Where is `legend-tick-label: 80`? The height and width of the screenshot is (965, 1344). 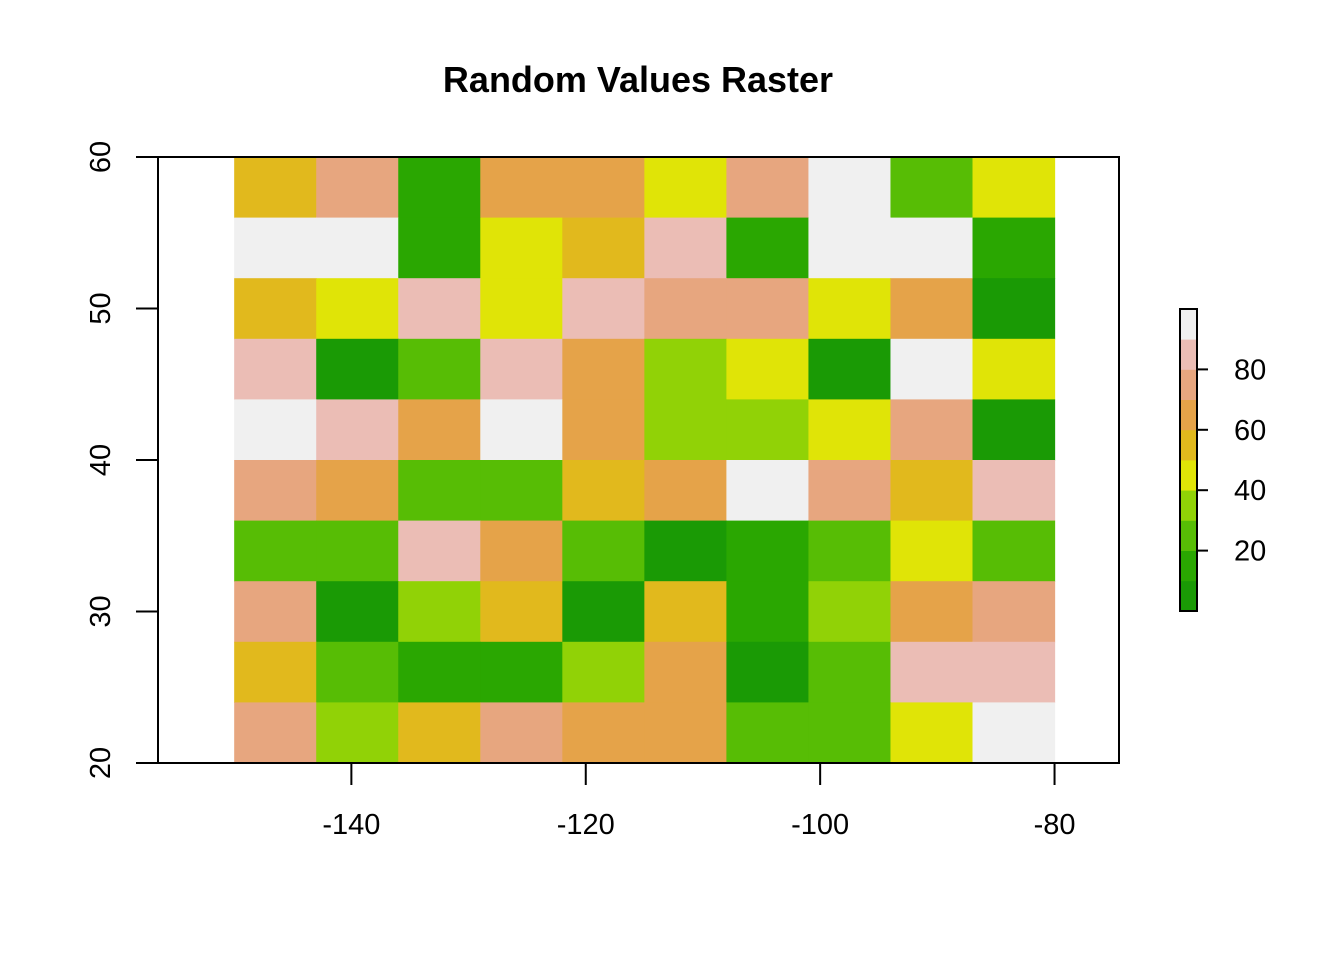
legend-tick-label: 80 is located at coordinates (1250, 370).